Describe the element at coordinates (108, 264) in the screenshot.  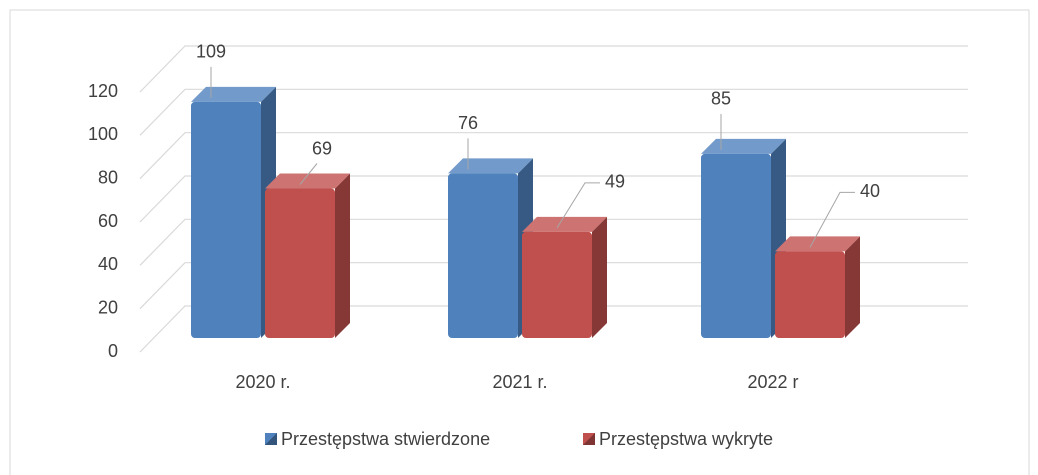
I see `y-tick-label: 40` at that location.